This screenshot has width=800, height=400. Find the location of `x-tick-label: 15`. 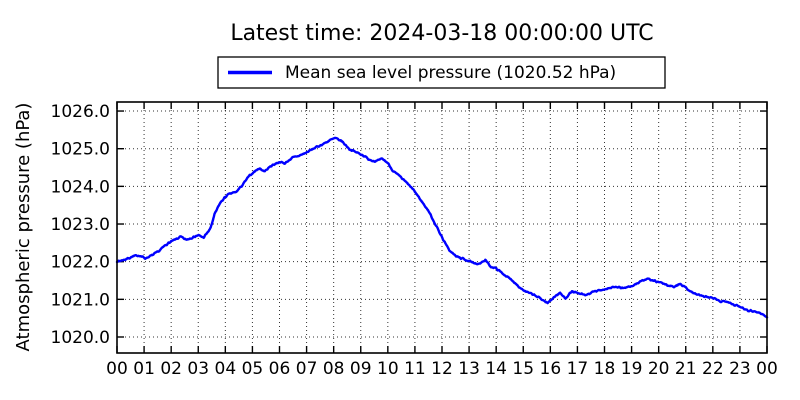

x-tick-label: 15 is located at coordinates (523, 369).